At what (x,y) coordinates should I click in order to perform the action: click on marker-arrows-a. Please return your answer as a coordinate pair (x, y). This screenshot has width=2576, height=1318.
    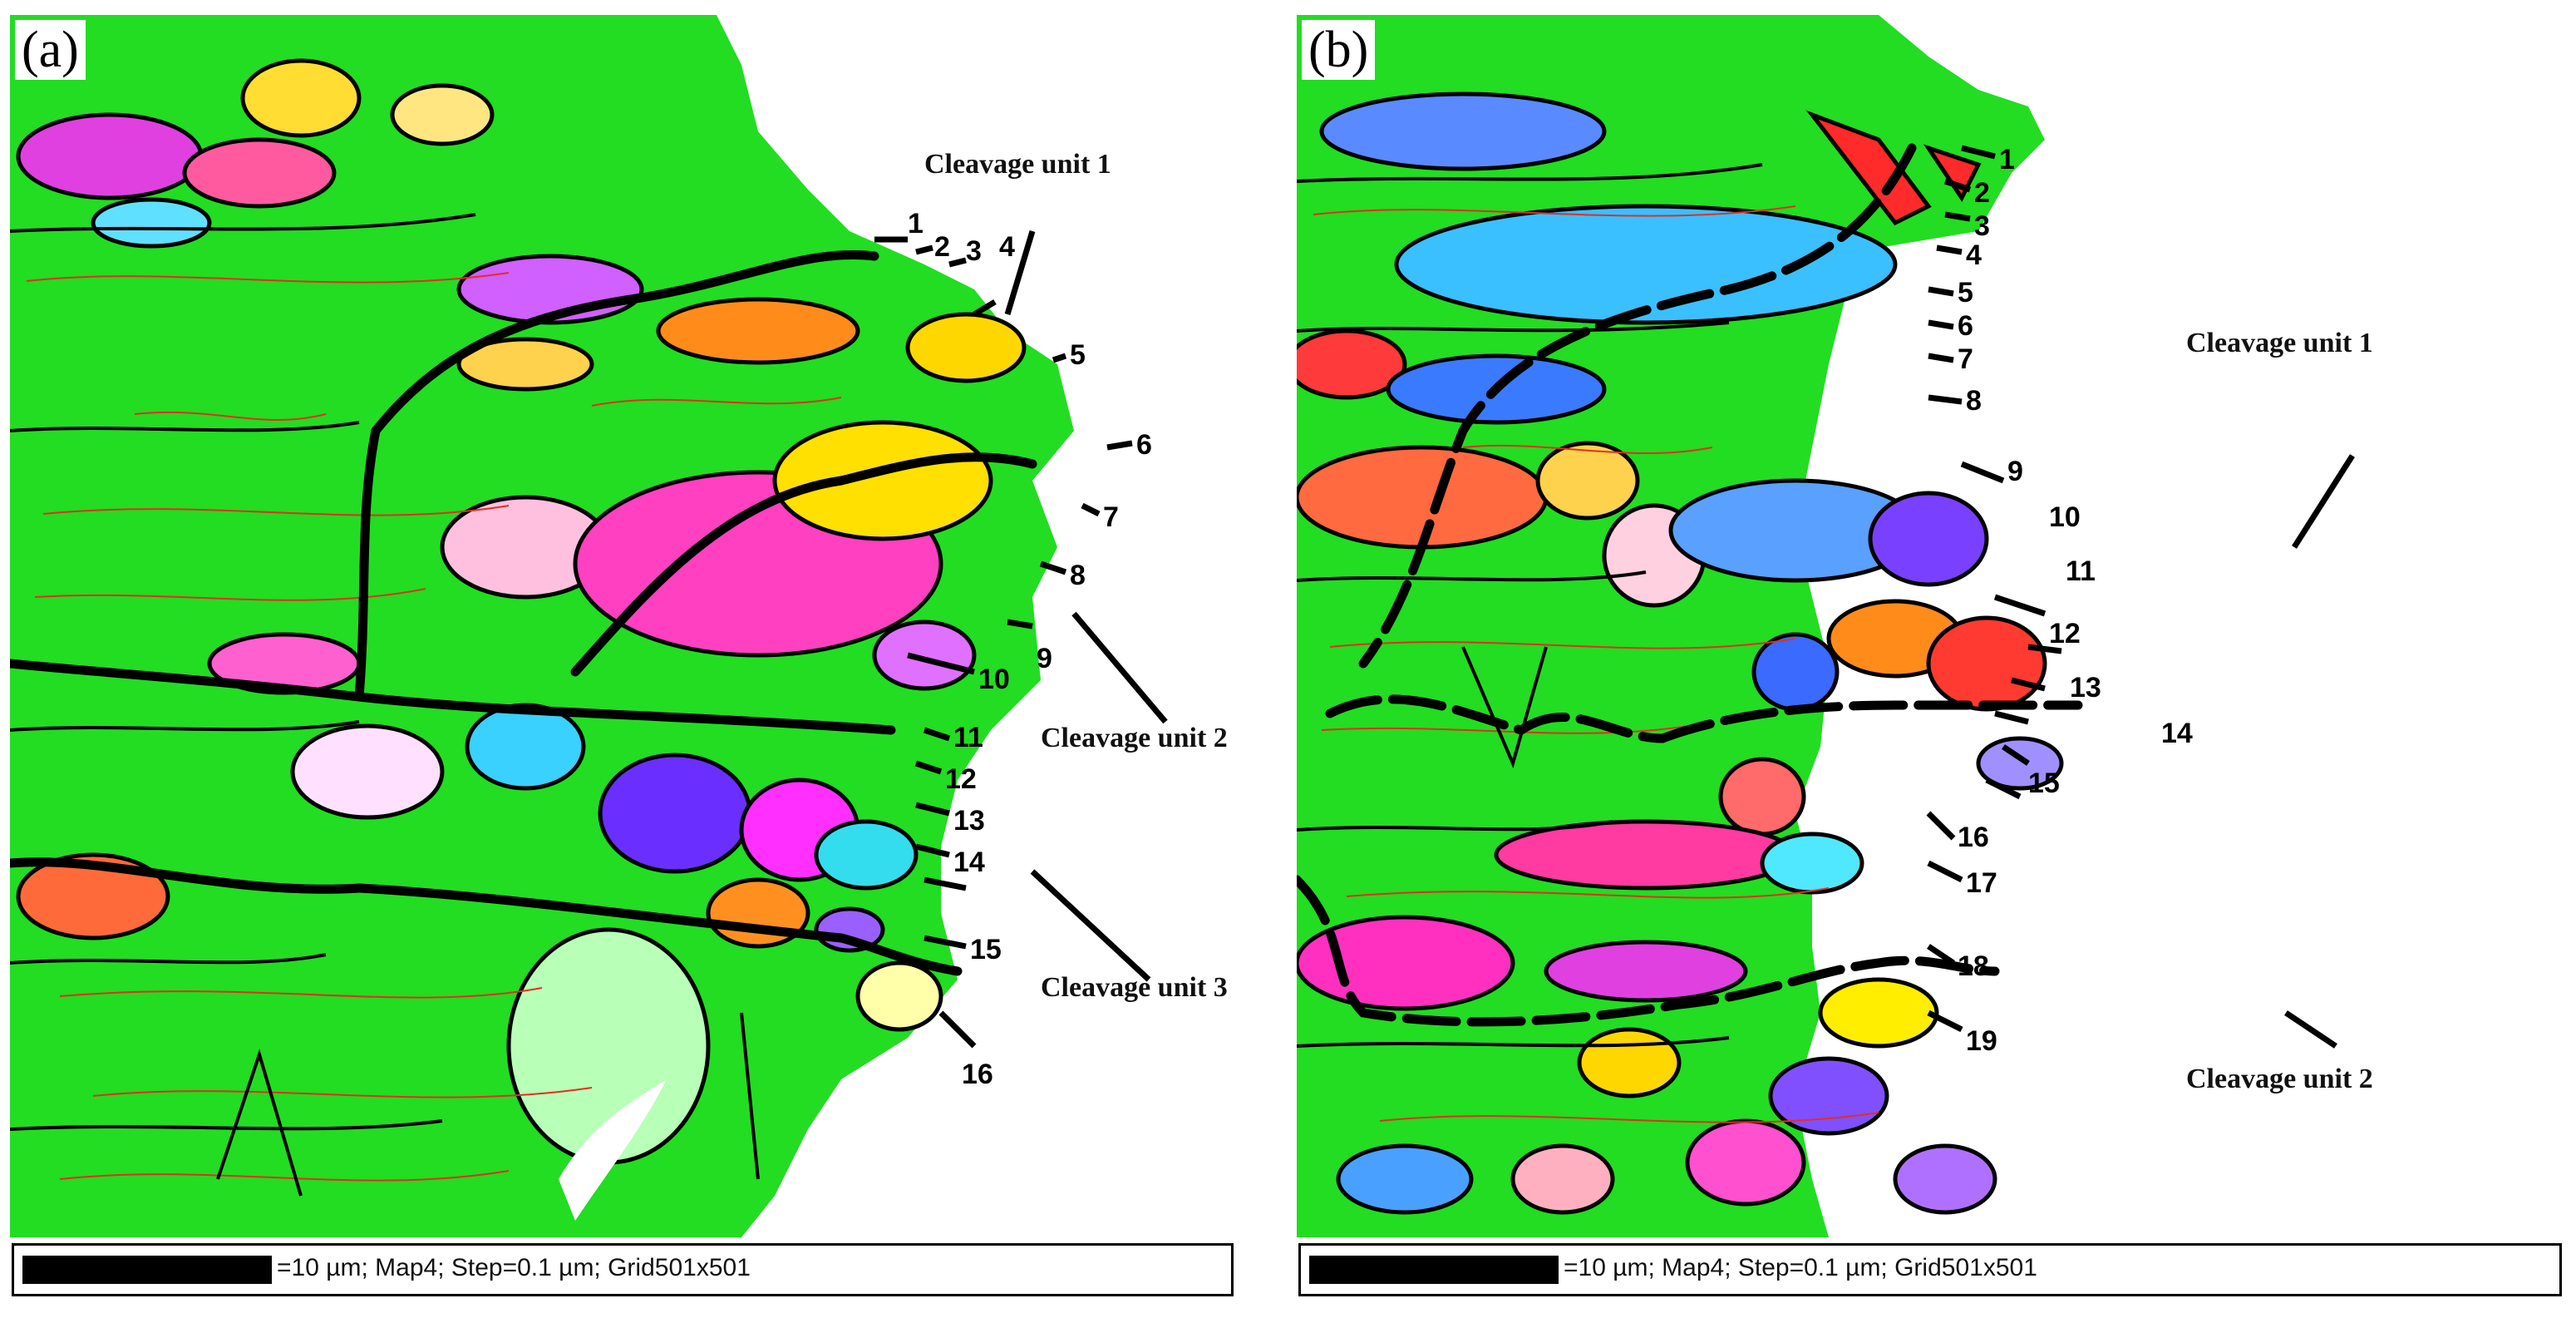
    Looking at the image, I should click on (1021, 639).